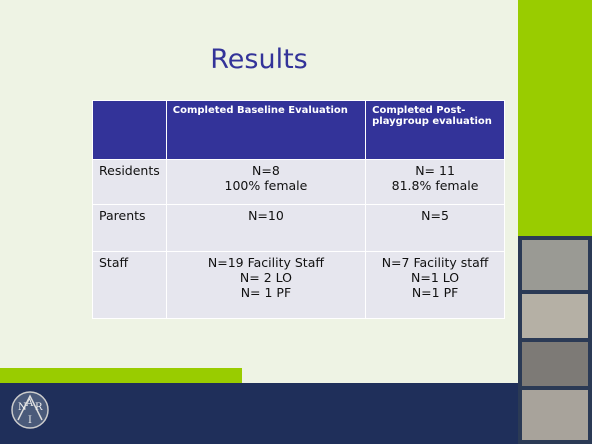  Describe the element at coordinates (29, 403) in the screenshot. I see `logo-letter: A` at that location.